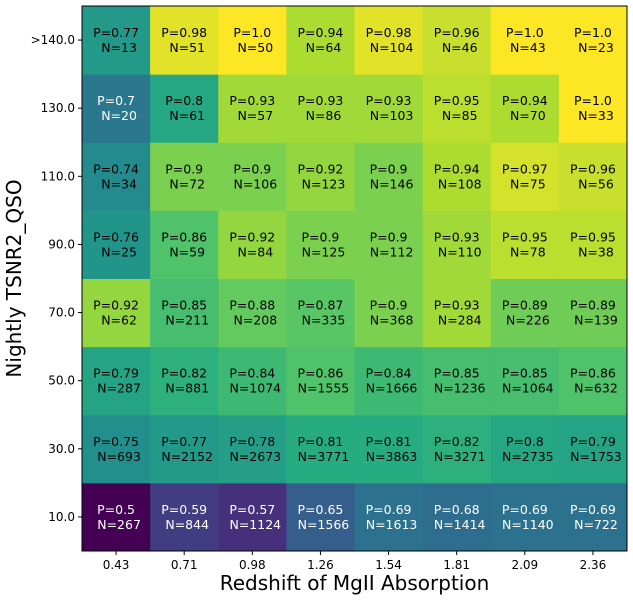 The width and height of the screenshot is (633, 601). Describe the element at coordinates (119, 456) in the screenshot. I see `cell-n-label: N=693` at that location.